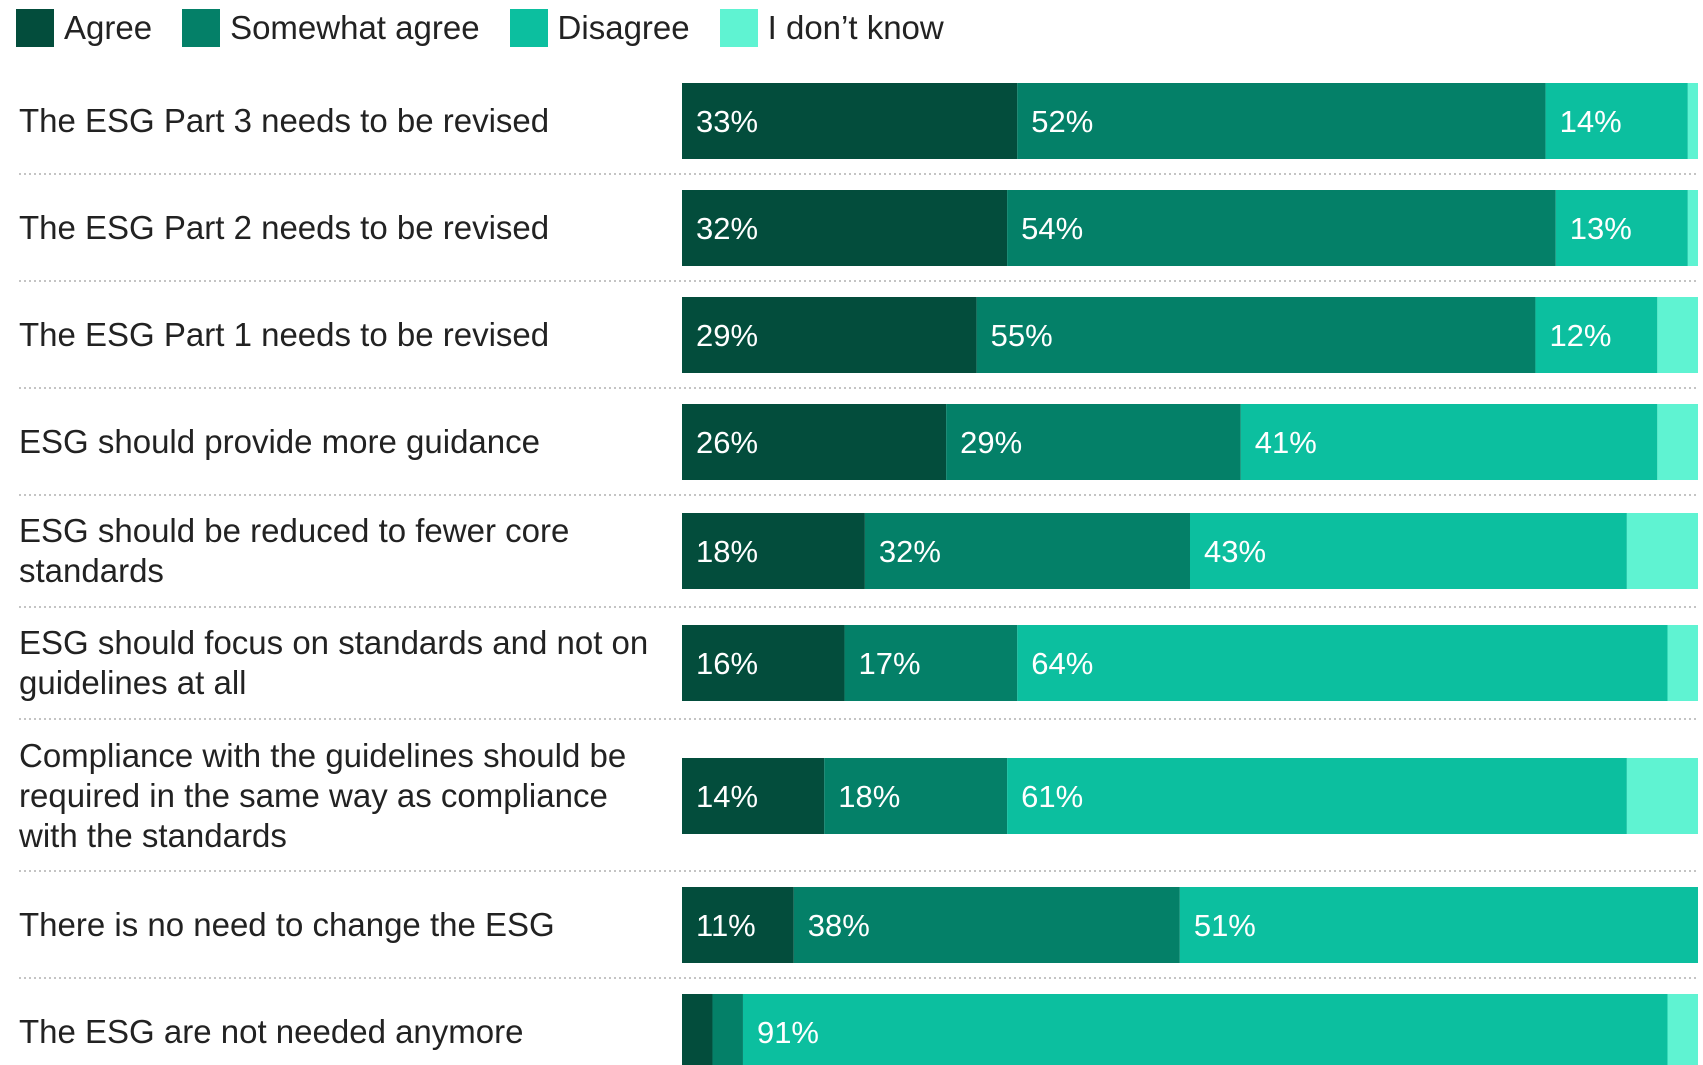  What do you see at coordinates (271, 1031) in the screenshot?
I see `category-label: The ESG are not needed anymore` at bounding box center [271, 1031].